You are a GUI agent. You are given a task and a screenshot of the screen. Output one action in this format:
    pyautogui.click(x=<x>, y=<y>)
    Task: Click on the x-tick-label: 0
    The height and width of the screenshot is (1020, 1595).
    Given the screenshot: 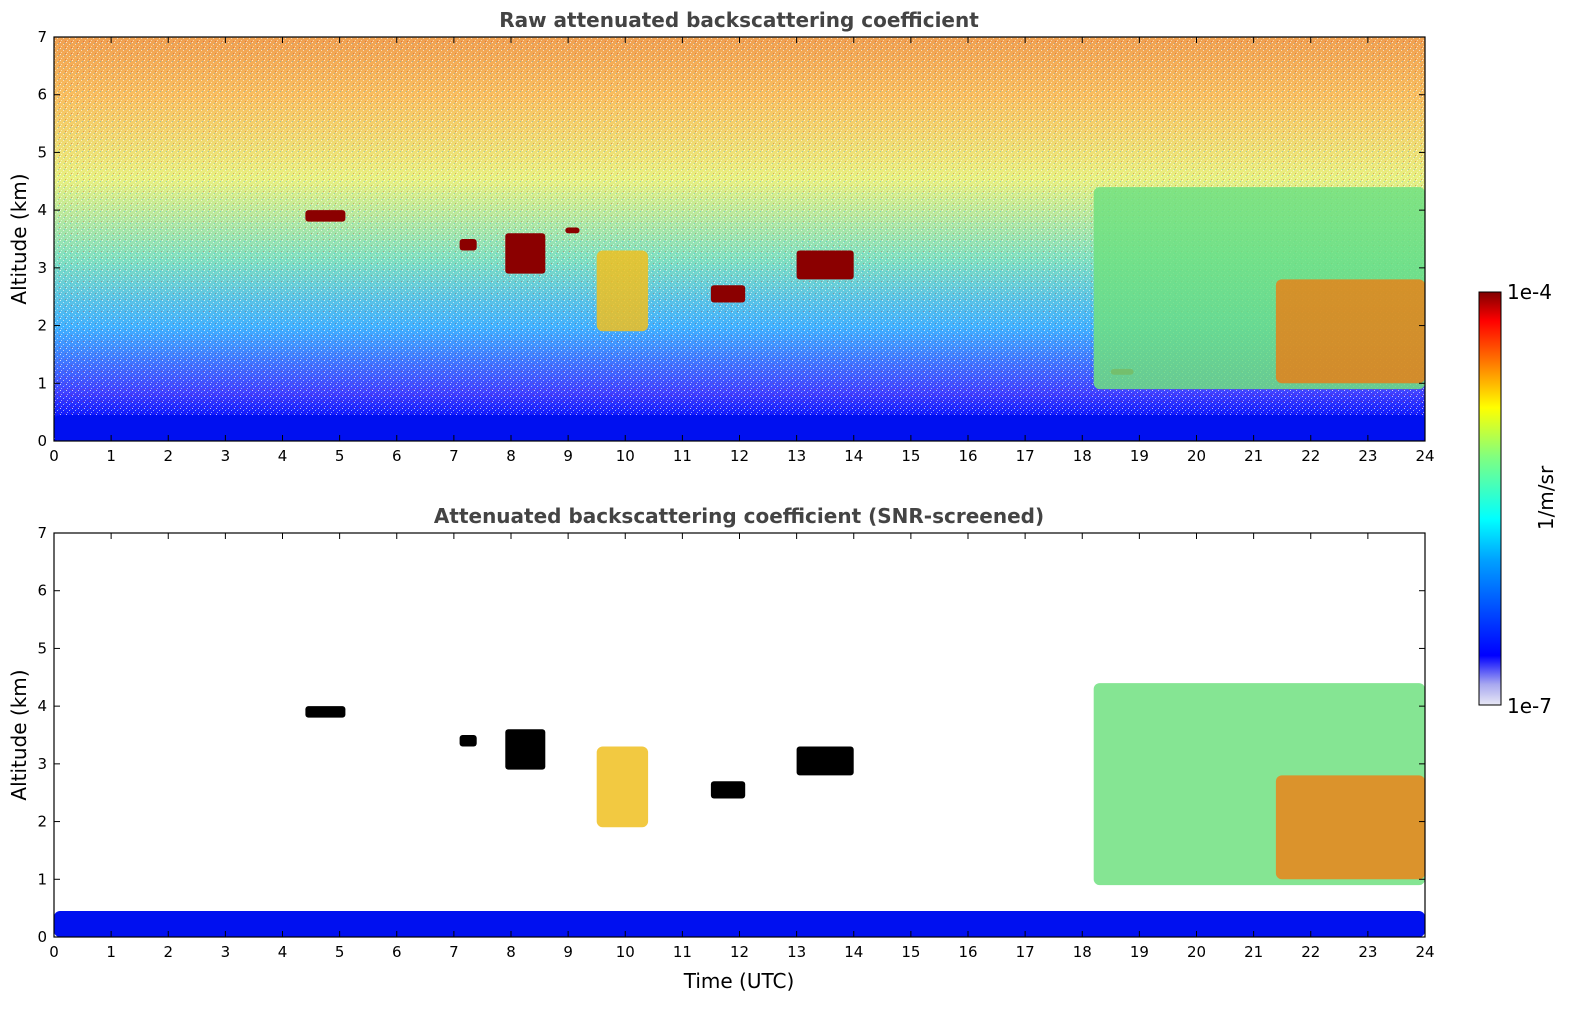 What is the action you would take?
    pyautogui.click(x=54, y=952)
    